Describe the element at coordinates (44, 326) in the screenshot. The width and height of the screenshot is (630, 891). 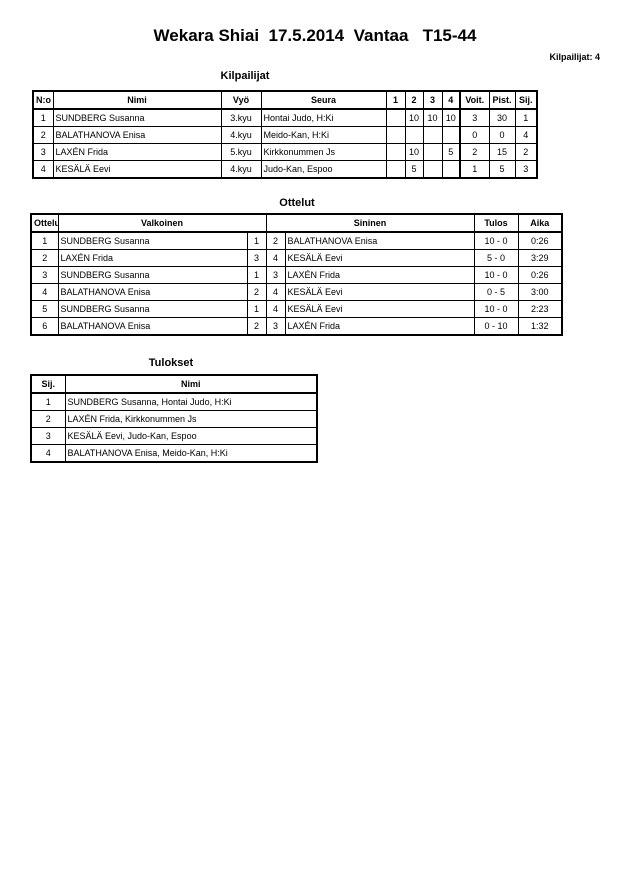
I see `cell: 6` at that location.